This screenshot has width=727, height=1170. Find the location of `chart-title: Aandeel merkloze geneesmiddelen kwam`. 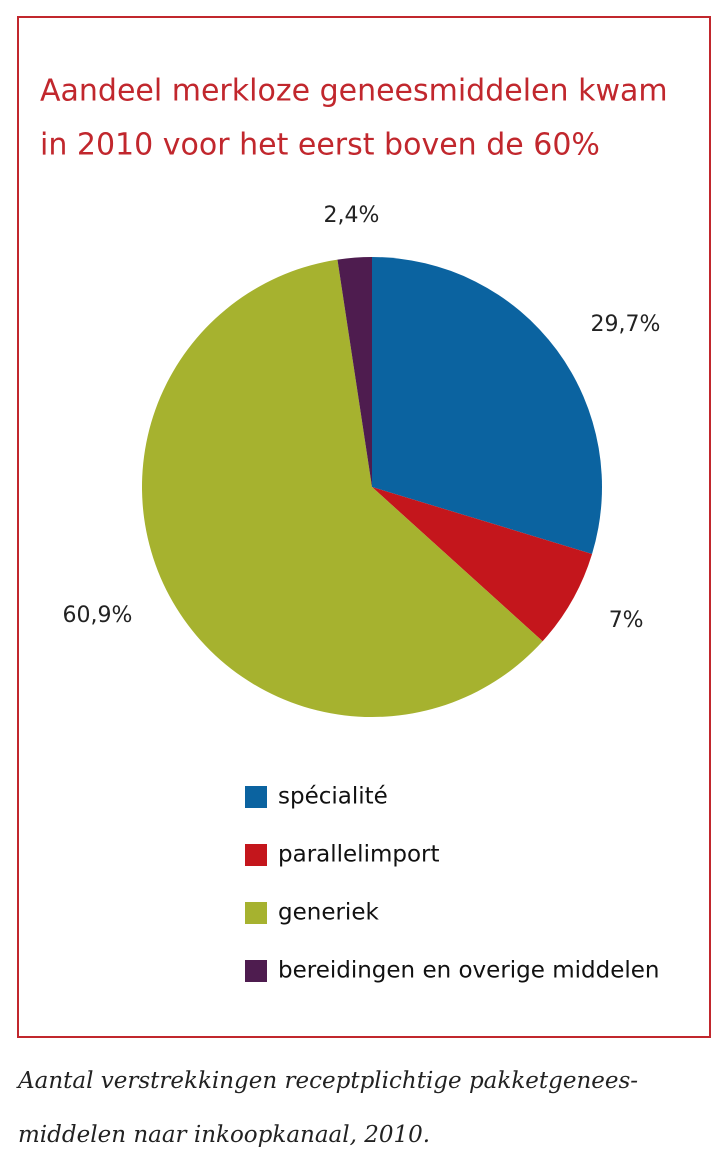

chart-title: Aandeel merkloze geneesmiddelen kwam is located at coordinates (354, 91).